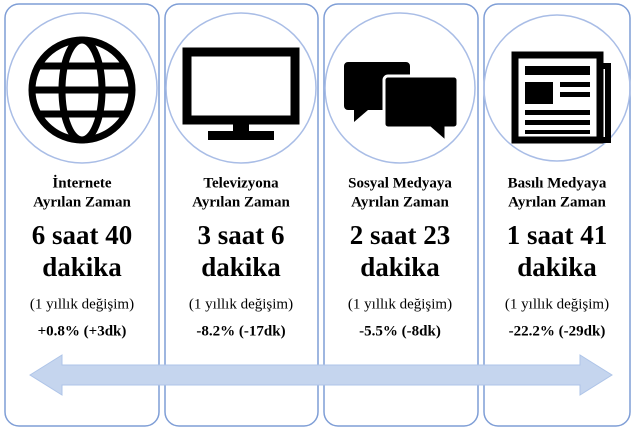 The width and height of the screenshot is (633, 430). I want to click on card-label: Sosyal Medyaya, so click(400, 183).